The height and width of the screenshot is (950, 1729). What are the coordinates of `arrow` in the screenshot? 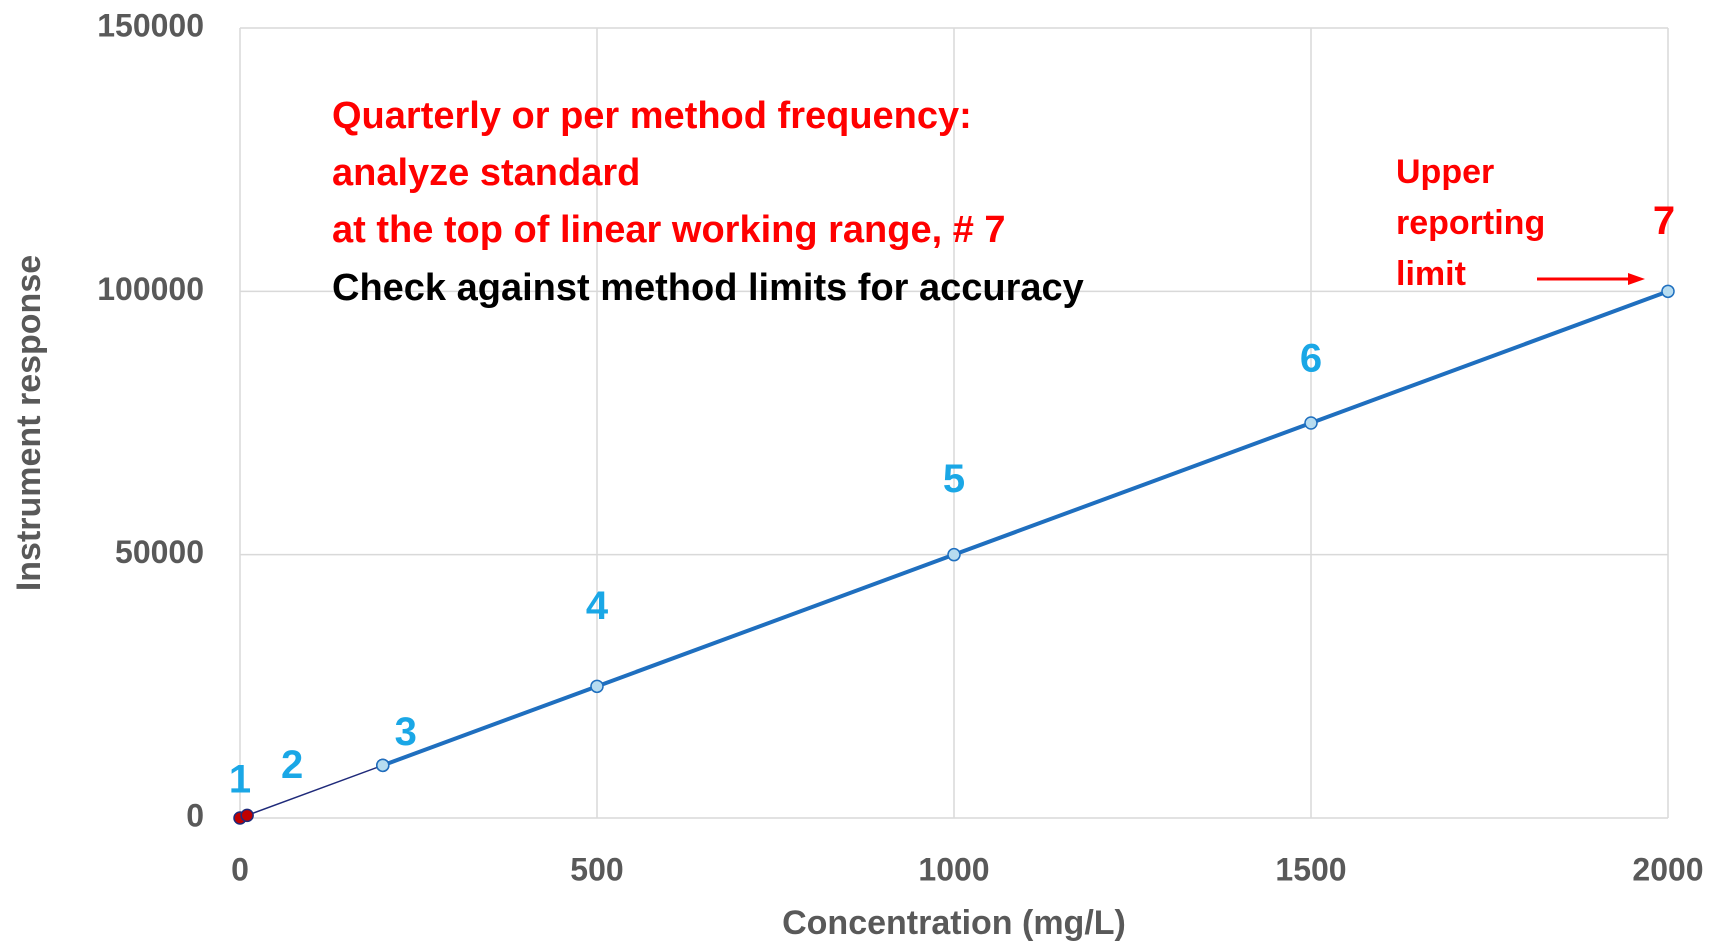 It's located at (1591, 279).